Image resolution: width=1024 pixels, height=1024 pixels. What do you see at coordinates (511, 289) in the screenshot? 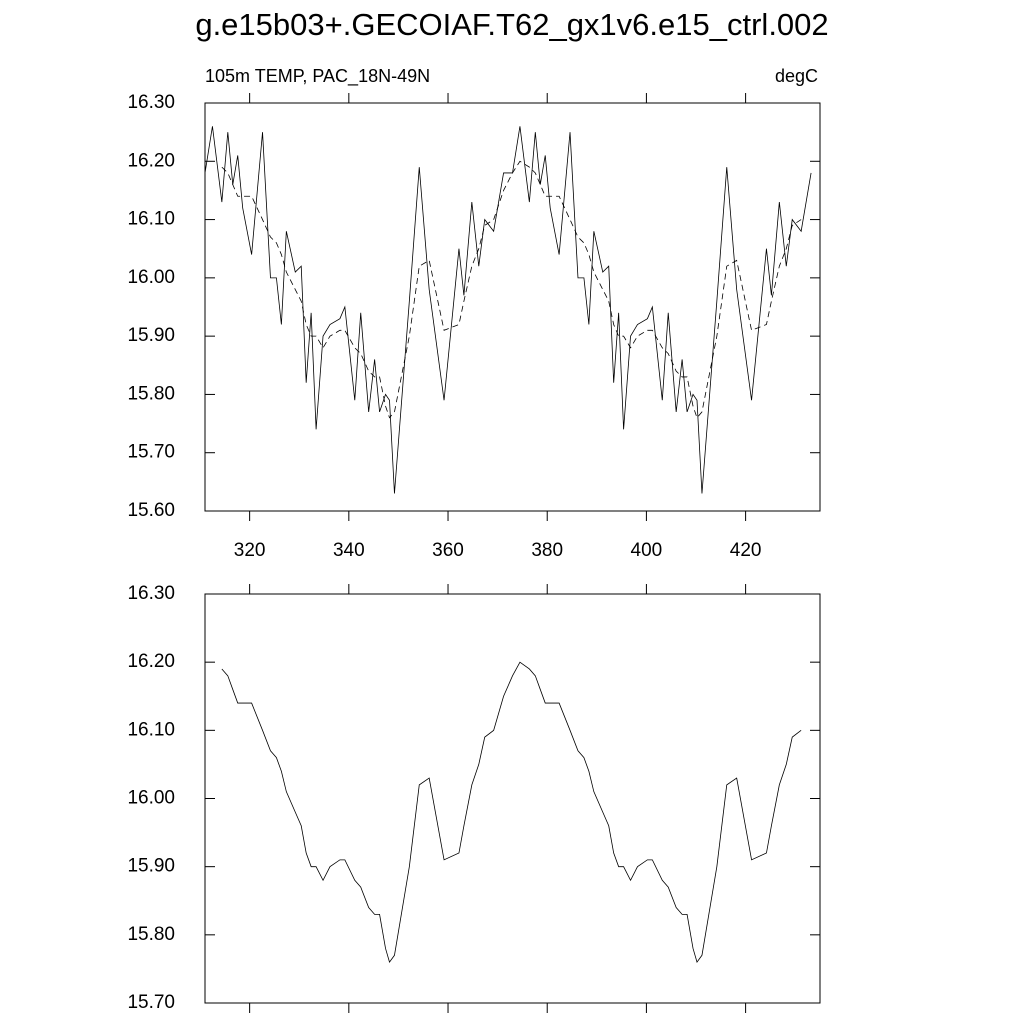
I see `data-line` at bounding box center [511, 289].